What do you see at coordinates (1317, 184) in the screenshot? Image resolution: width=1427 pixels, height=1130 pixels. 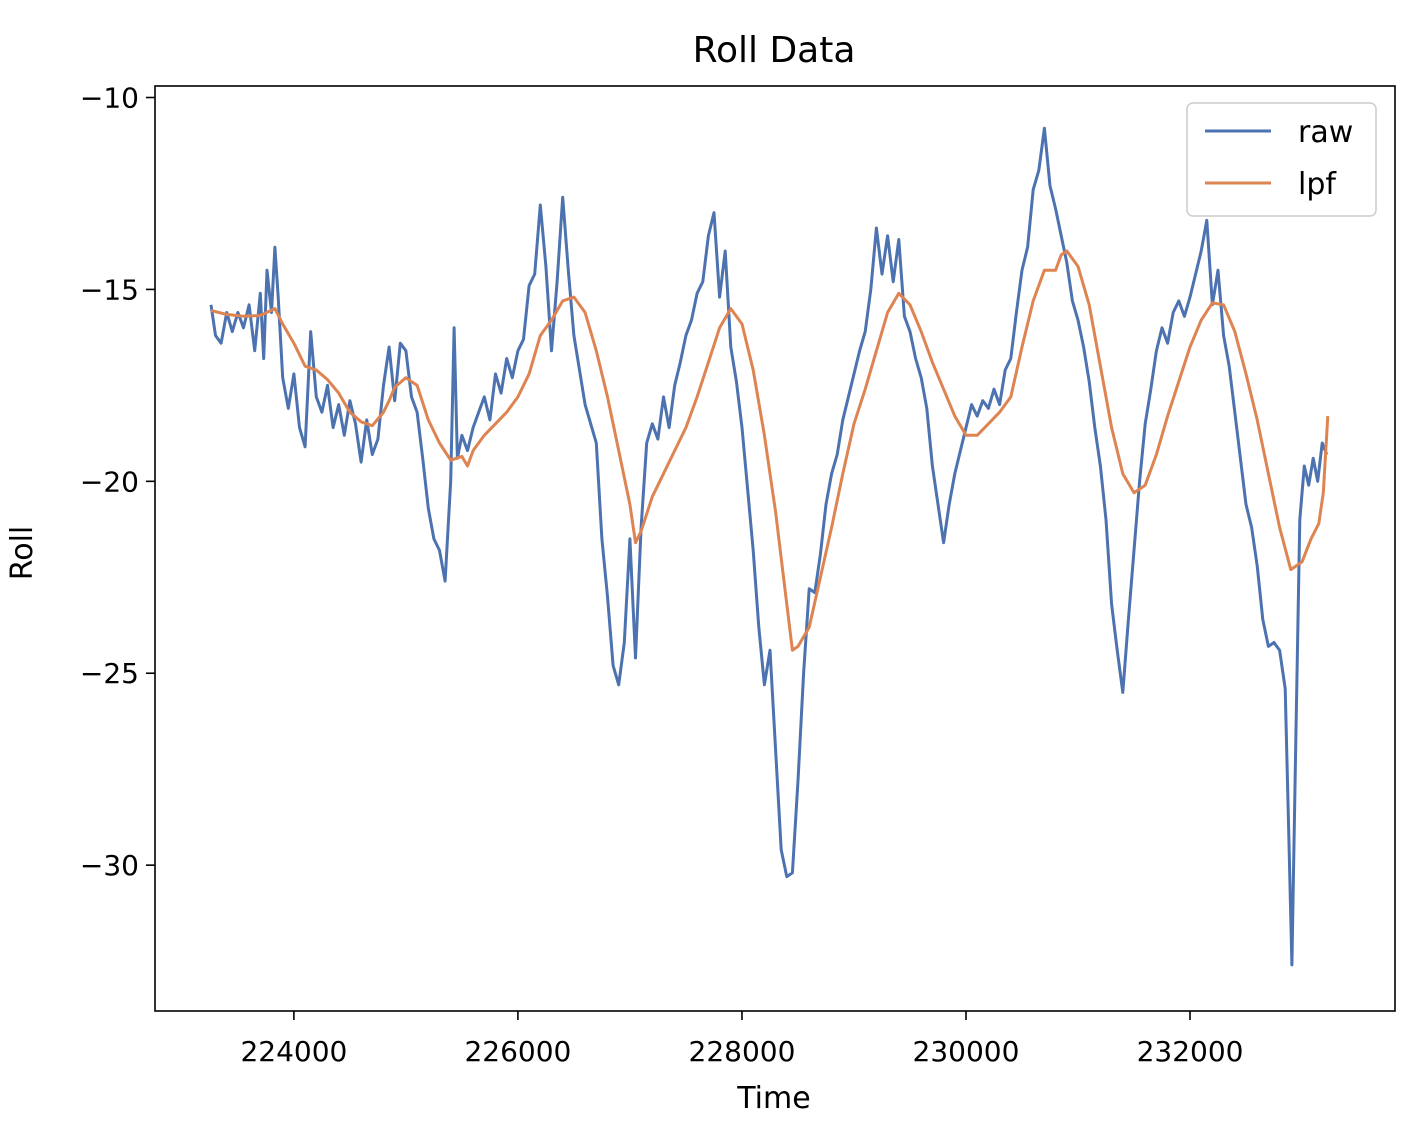 I see `legend-label-lpf: lpf` at bounding box center [1317, 184].